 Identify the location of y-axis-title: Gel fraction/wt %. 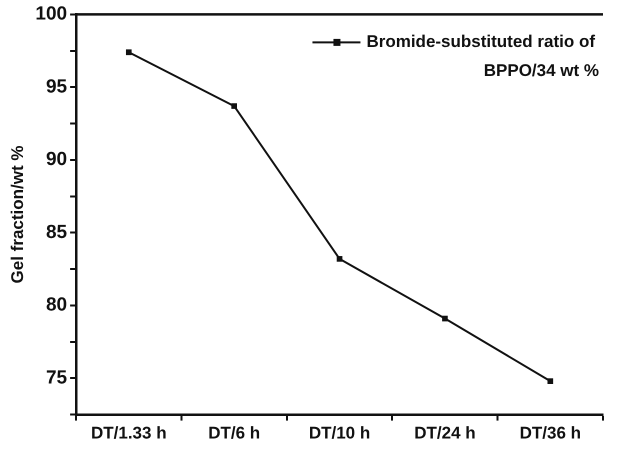
(17, 215).